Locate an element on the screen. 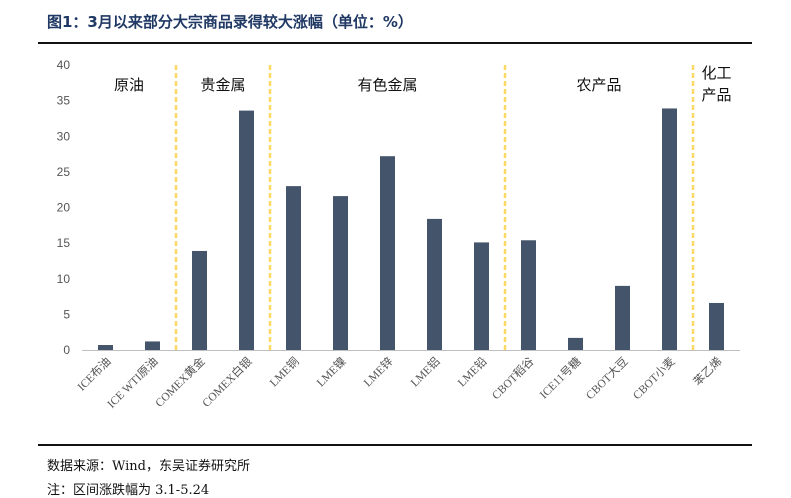 This screenshot has width=791, height=498. top-rule is located at coordinates (395, 43).